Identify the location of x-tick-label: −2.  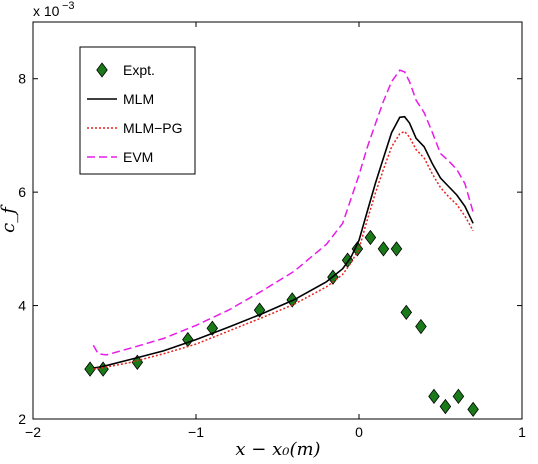
(33, 432).